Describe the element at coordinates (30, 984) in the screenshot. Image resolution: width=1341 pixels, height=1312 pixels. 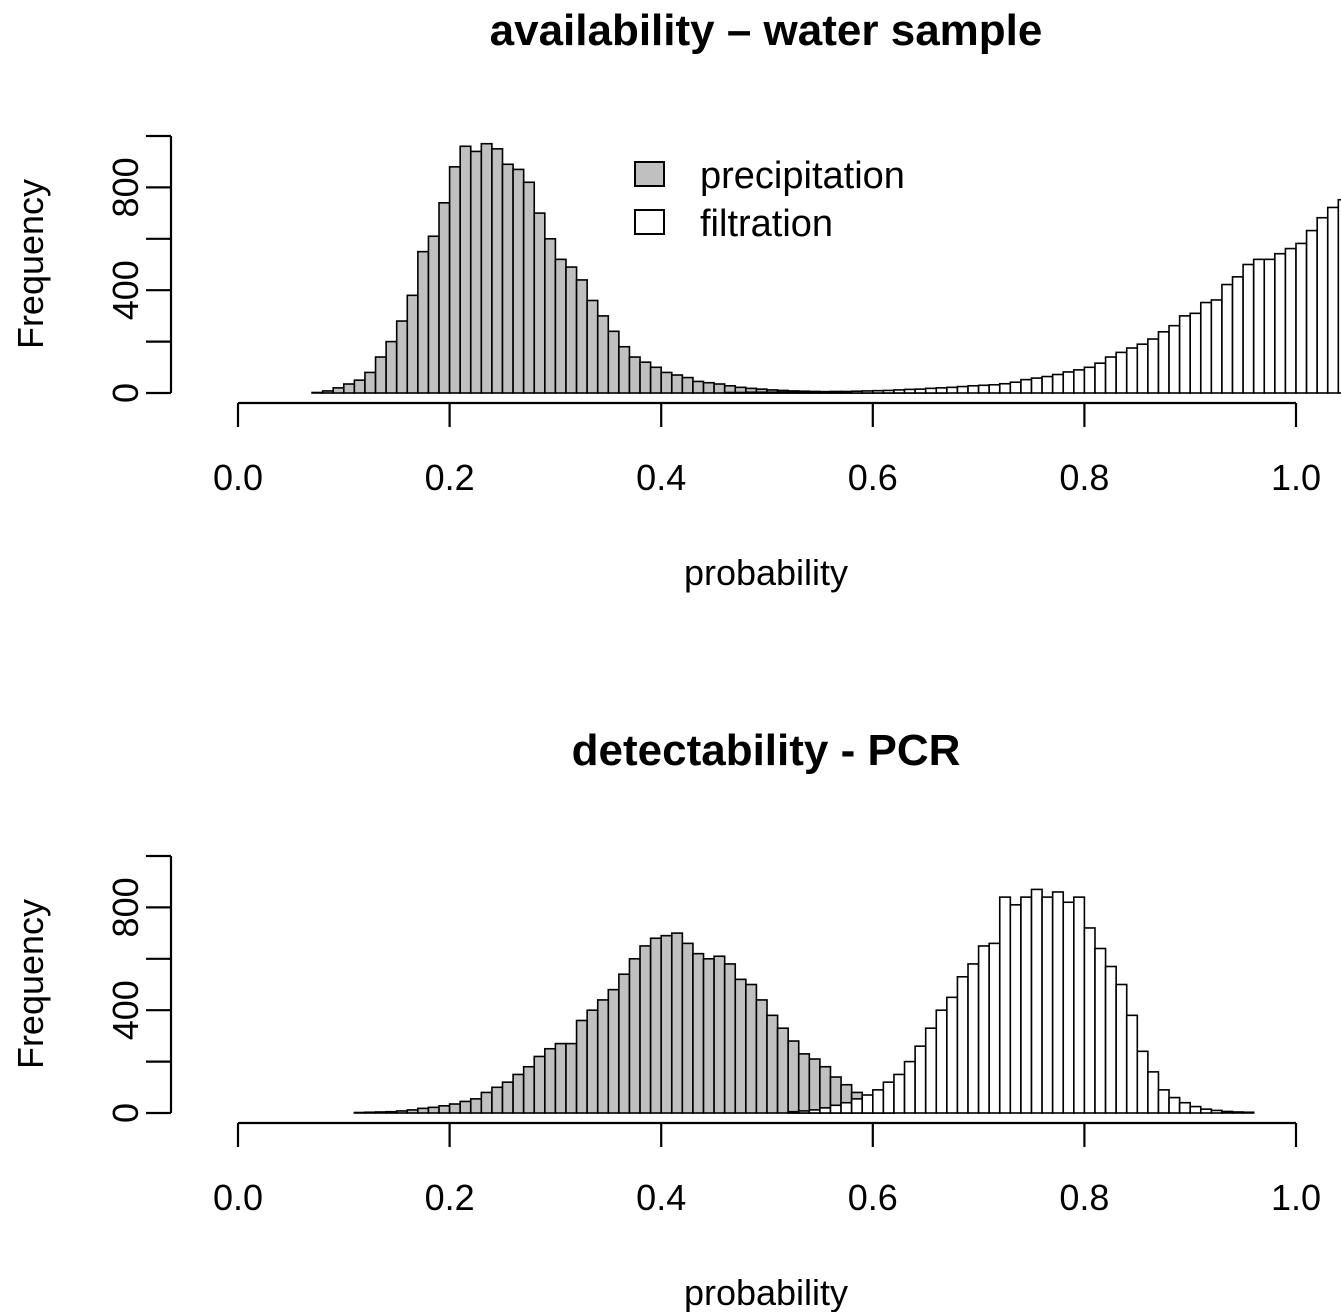
I see `y-axis-label: Frequency` at that location.